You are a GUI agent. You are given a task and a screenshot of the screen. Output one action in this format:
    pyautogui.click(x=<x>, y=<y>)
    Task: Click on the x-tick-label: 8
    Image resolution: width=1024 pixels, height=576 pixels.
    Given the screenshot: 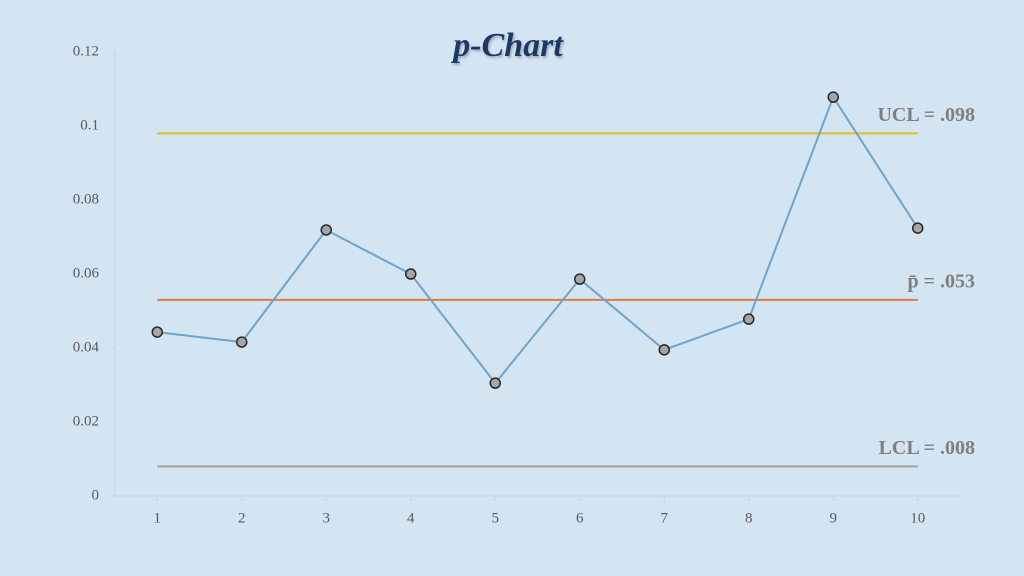 What is the action you would take?
    pyautogui.click(x=749, y=518)
    